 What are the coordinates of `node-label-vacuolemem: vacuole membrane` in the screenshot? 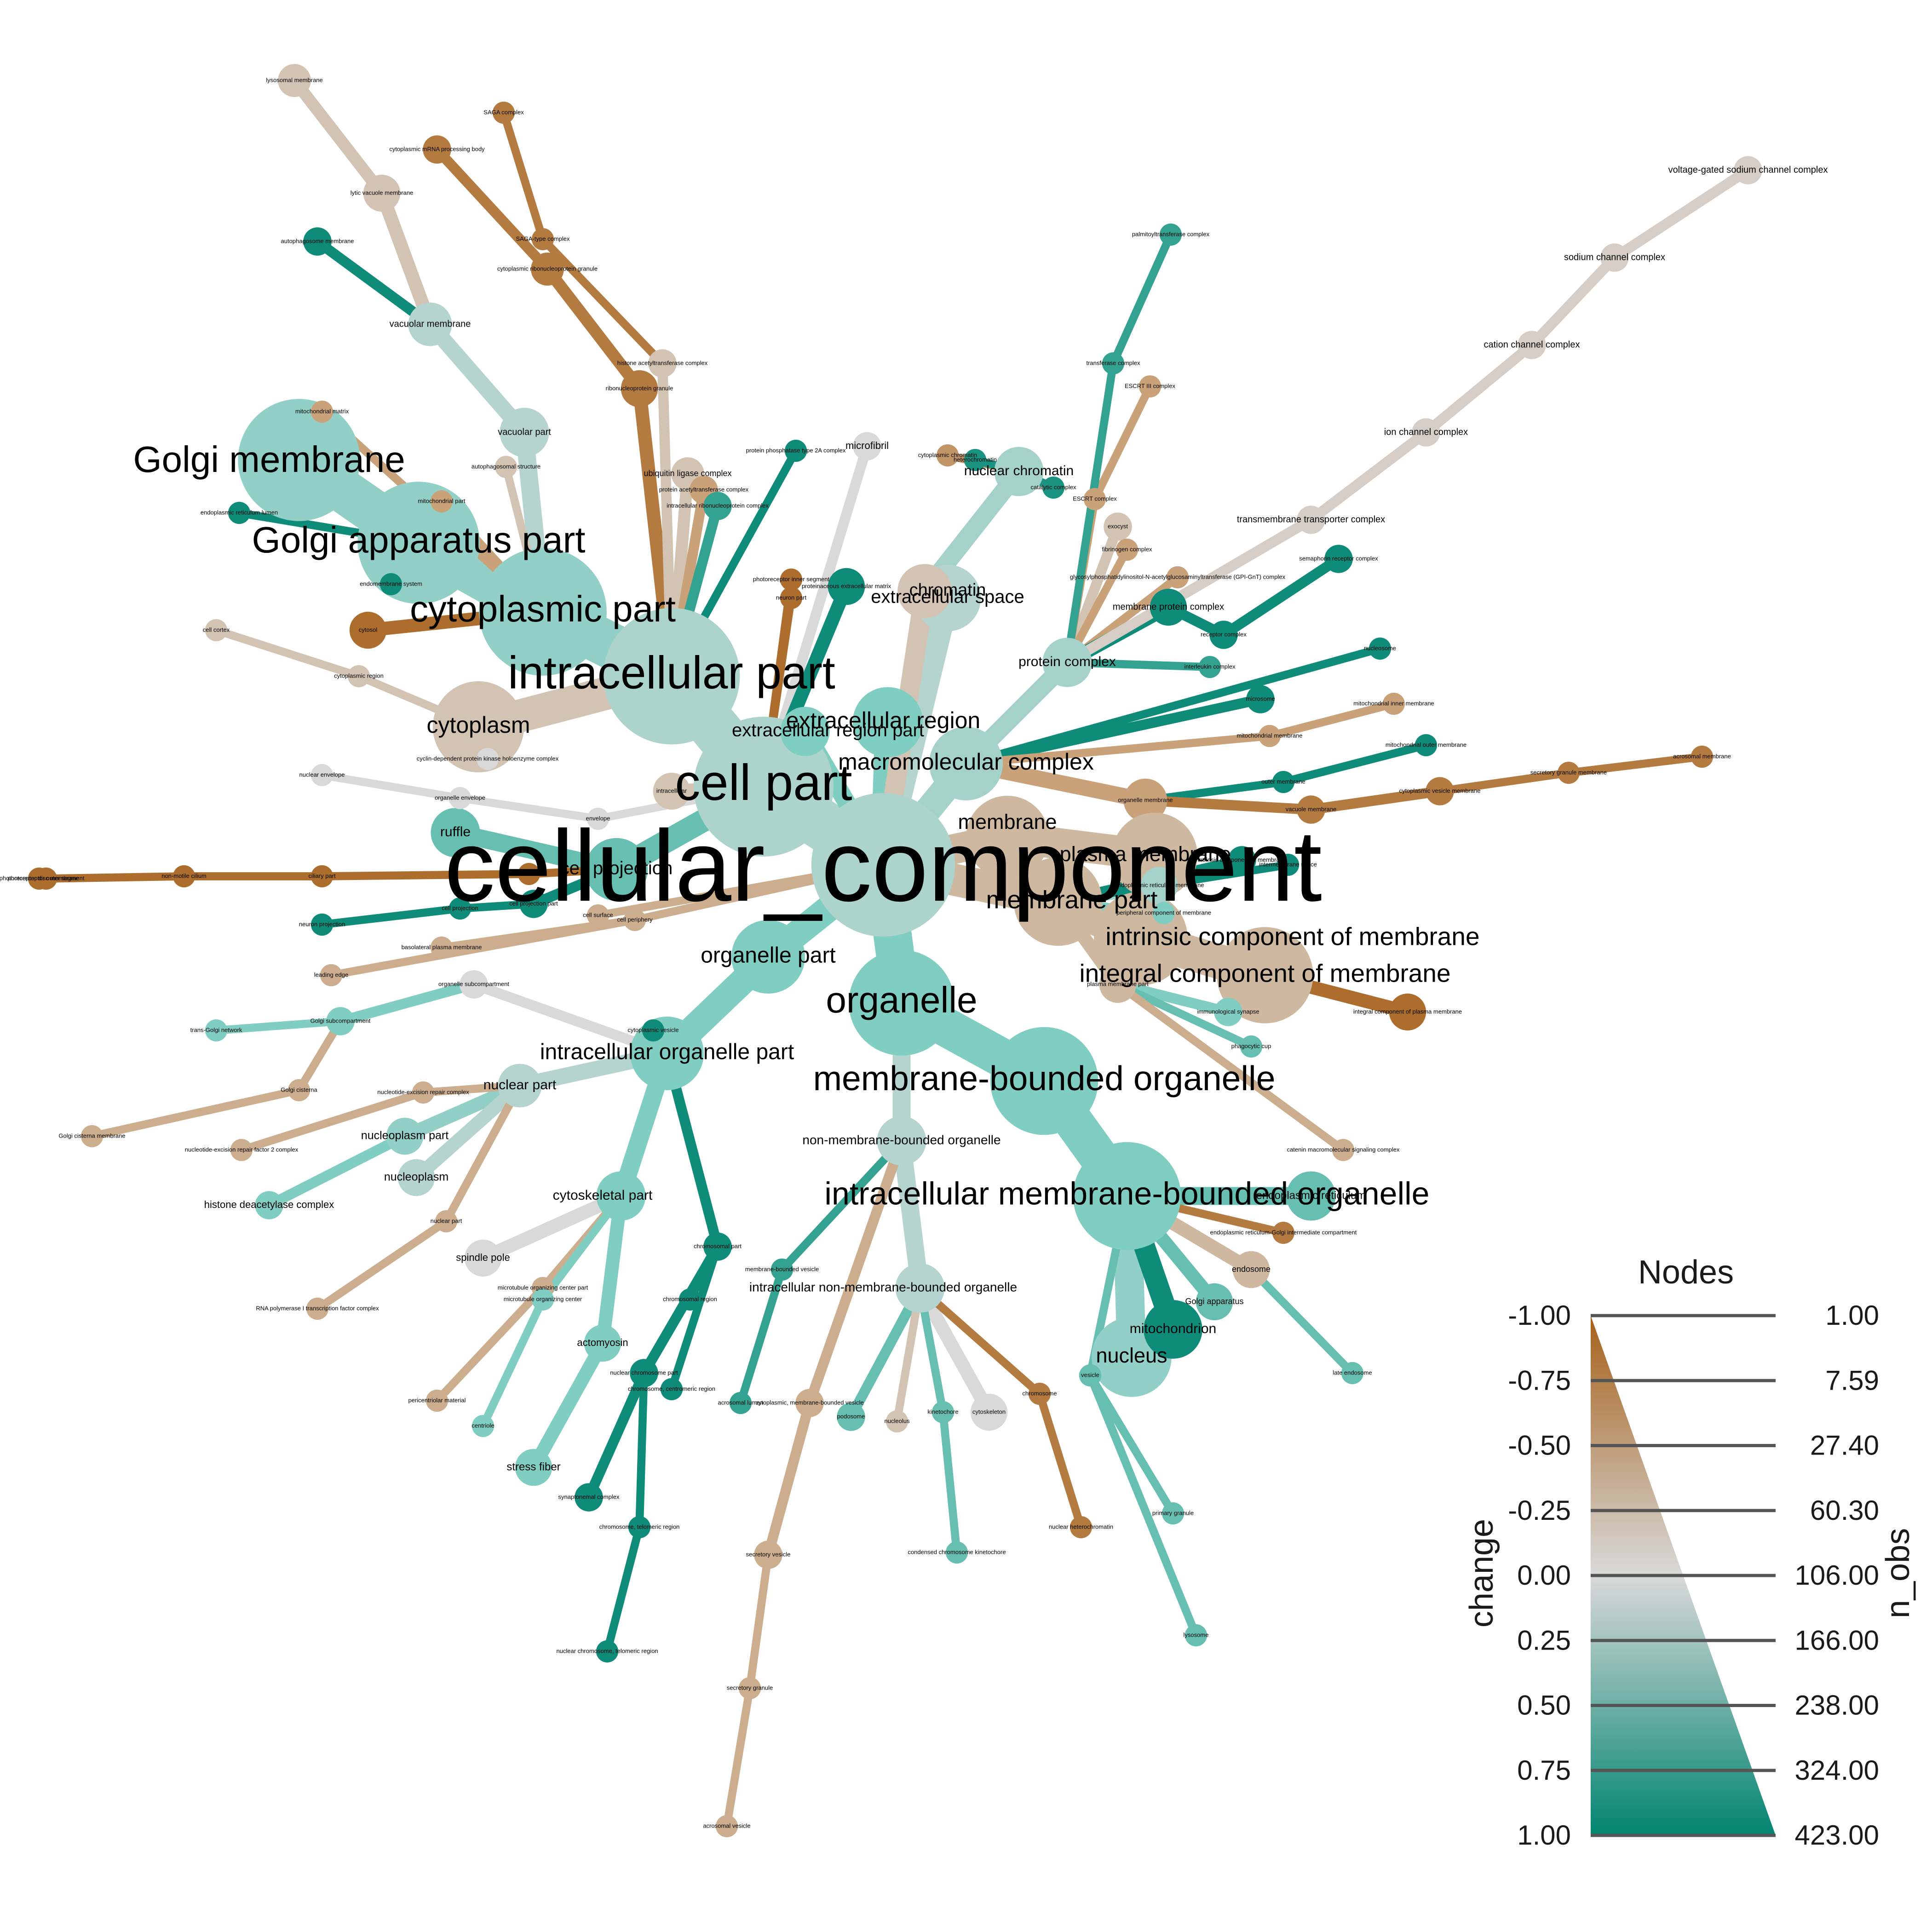 It's located at (1311, 808).